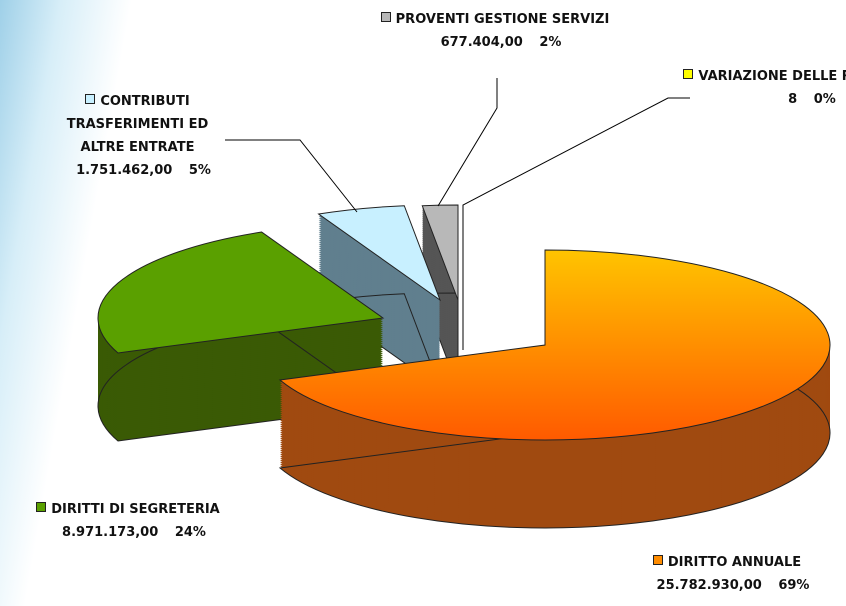 Image resolution: width=846 pixels, height=606 pixels. I want to click on label-name: DIRITTO ANNUALE, so click(734, 562).